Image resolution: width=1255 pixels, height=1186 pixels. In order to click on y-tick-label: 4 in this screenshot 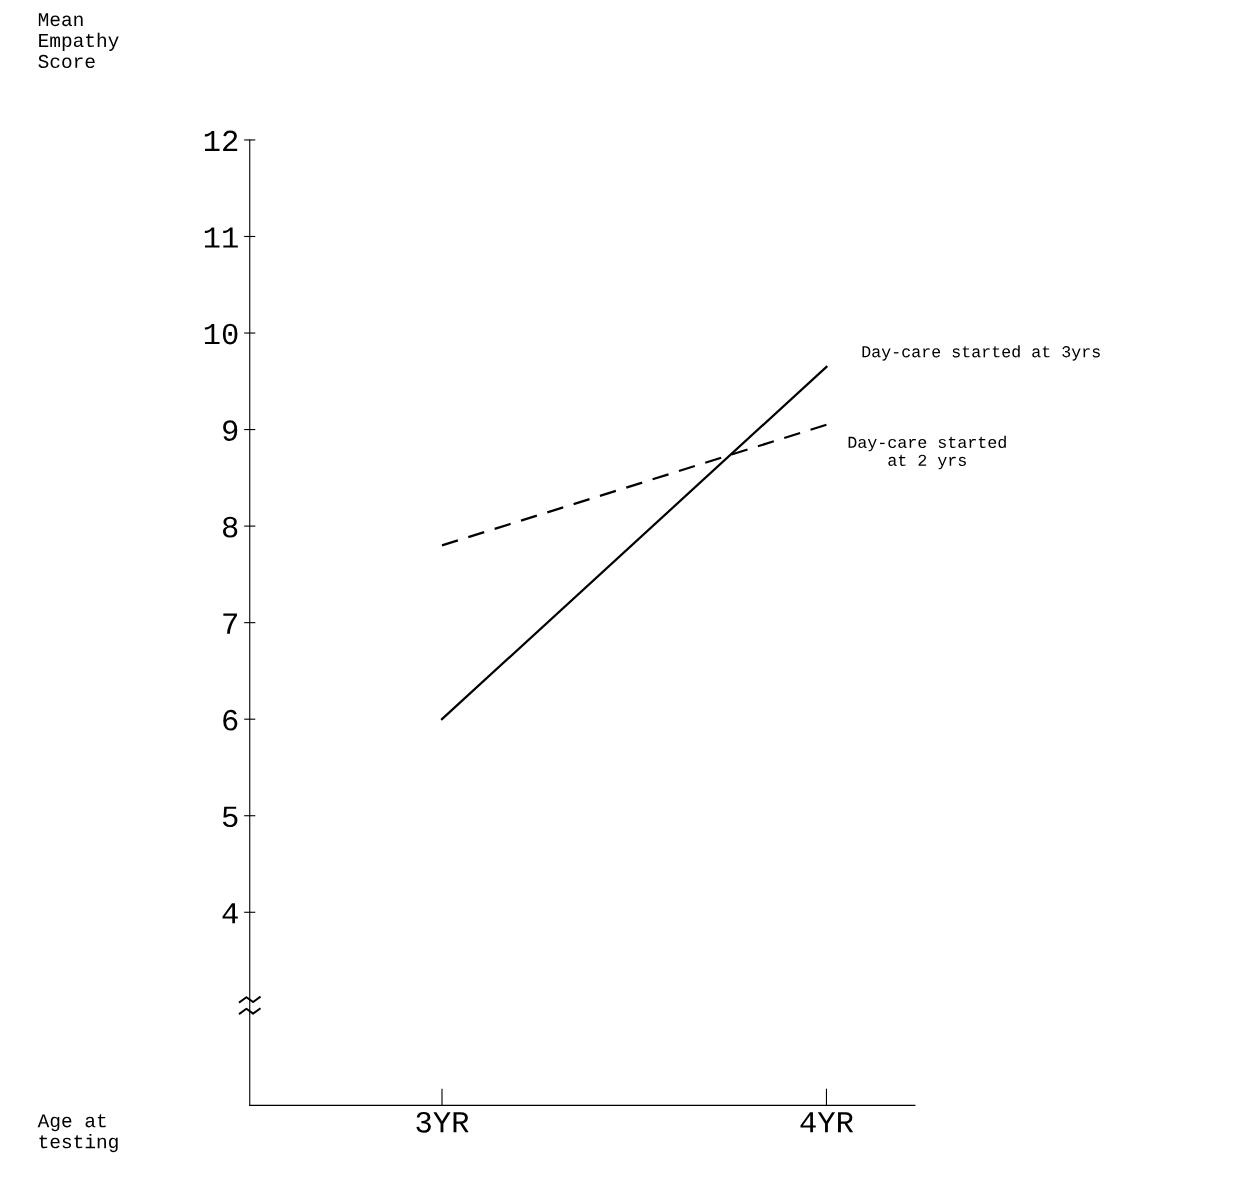, I will do `click(230, 913)`.